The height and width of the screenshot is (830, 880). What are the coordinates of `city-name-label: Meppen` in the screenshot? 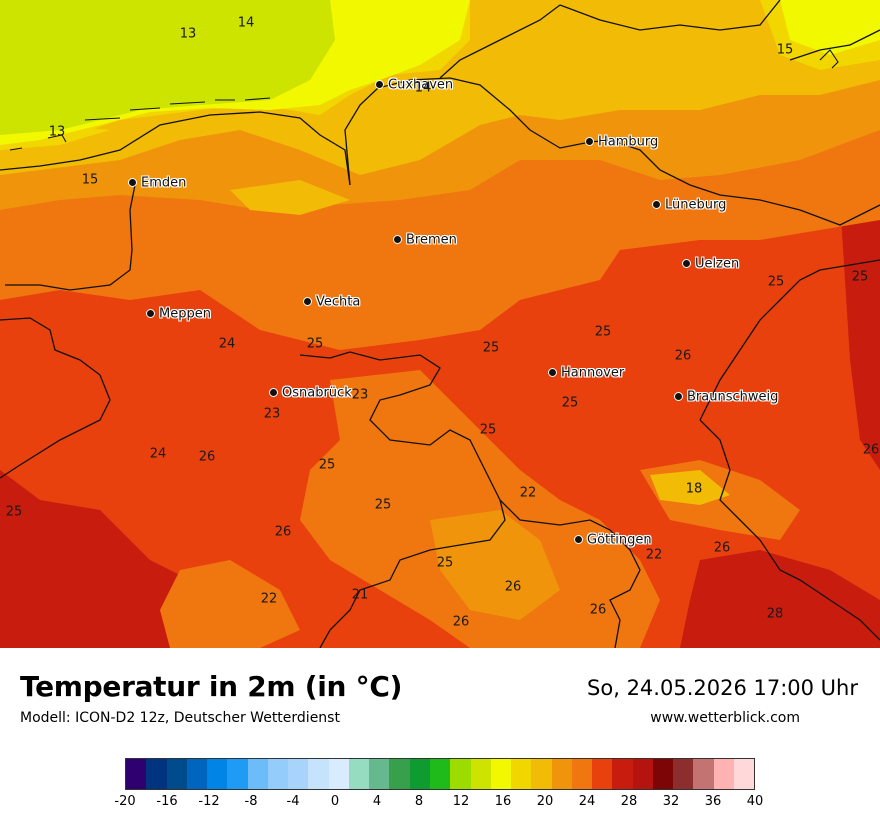 It's located at (185, 314).